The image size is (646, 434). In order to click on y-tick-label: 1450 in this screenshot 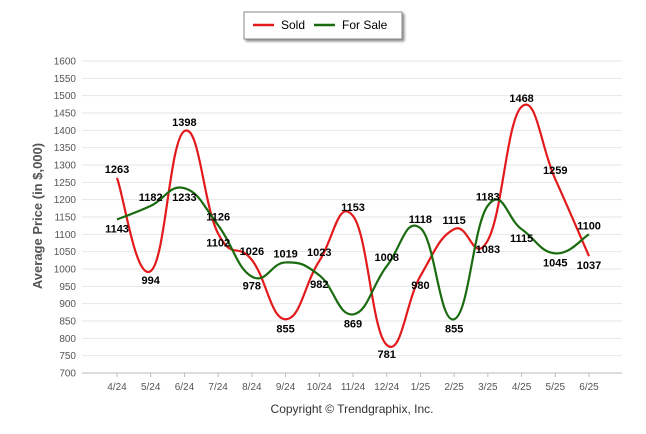, I will do `click(65, 114)`.